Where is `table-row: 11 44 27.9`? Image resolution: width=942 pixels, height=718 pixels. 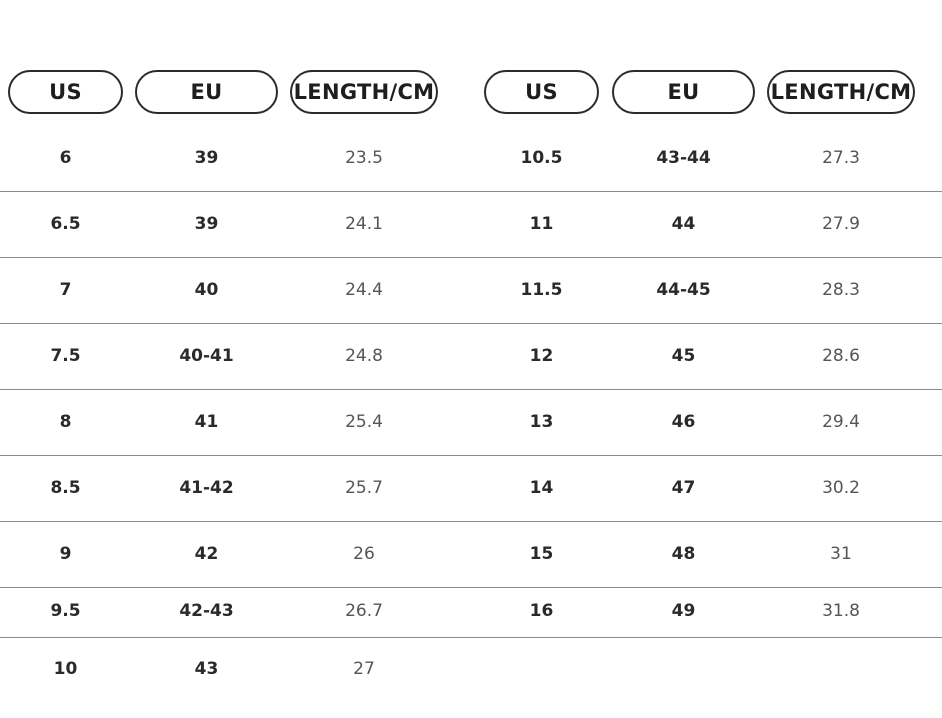
table-row: 11 44 27.9 is located at coordinates (704, 224).